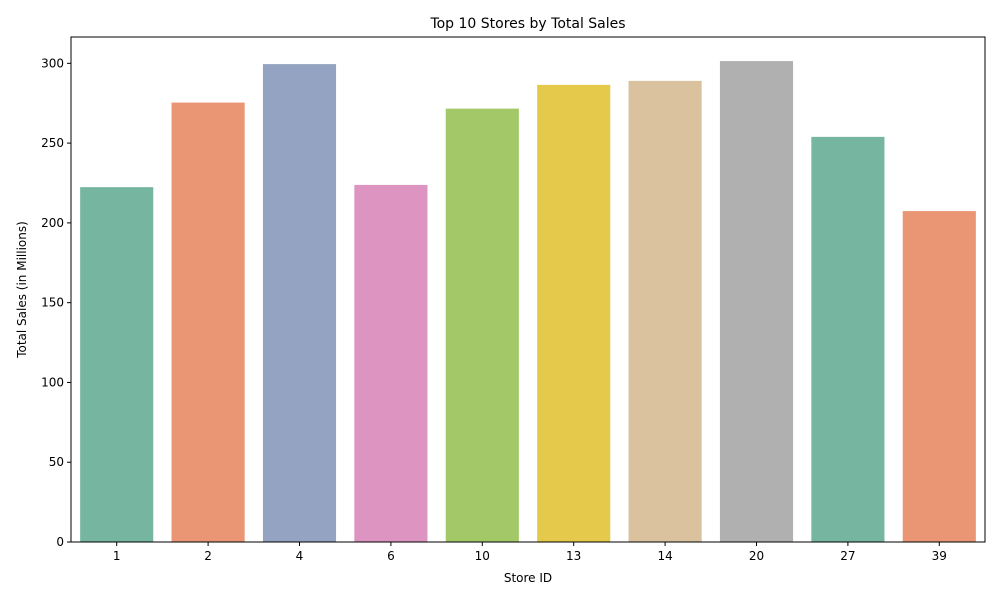 The height and width of the screenshot is (600, 1000). I want to click on x-tick-label: 13, so click(573, 556).